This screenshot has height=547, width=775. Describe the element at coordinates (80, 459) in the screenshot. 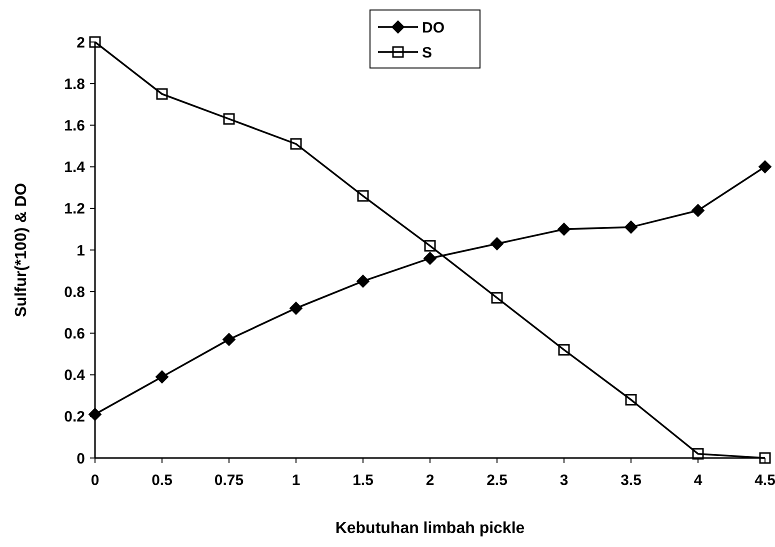

I see `y-tick-label: 0` at that location.